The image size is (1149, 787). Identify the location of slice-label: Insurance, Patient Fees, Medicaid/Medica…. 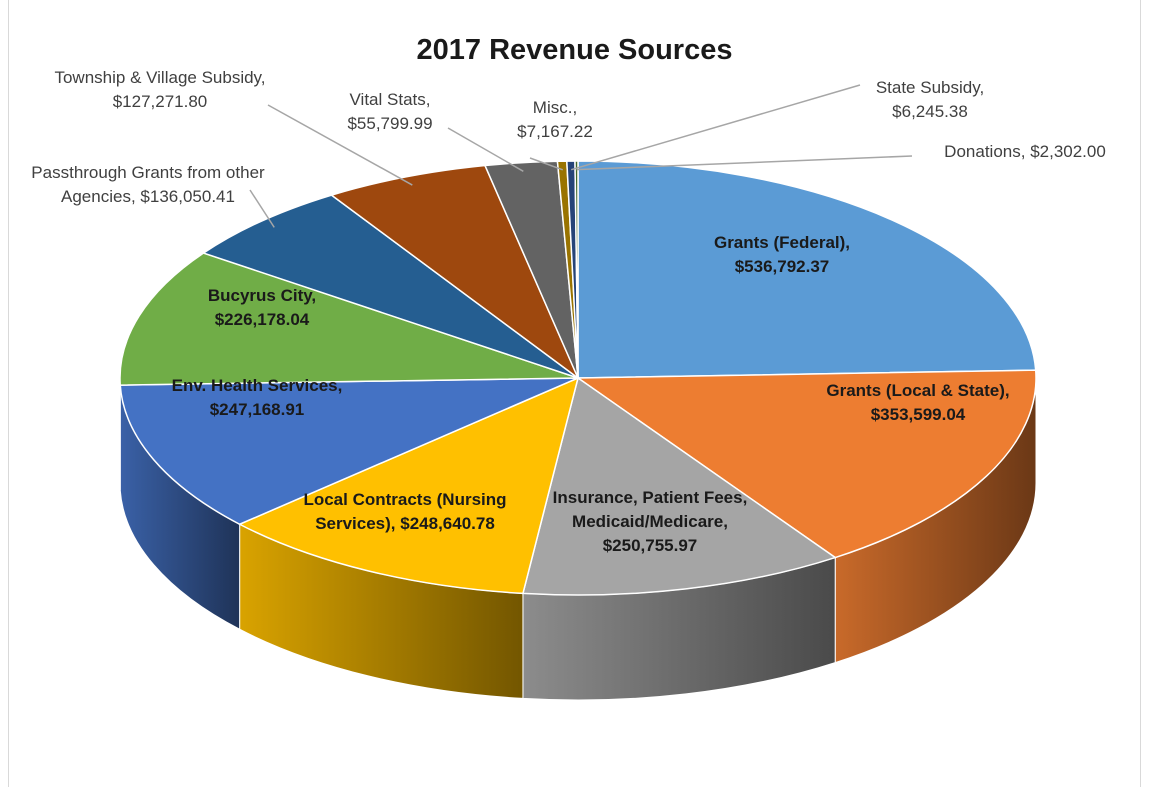
(650, 522).